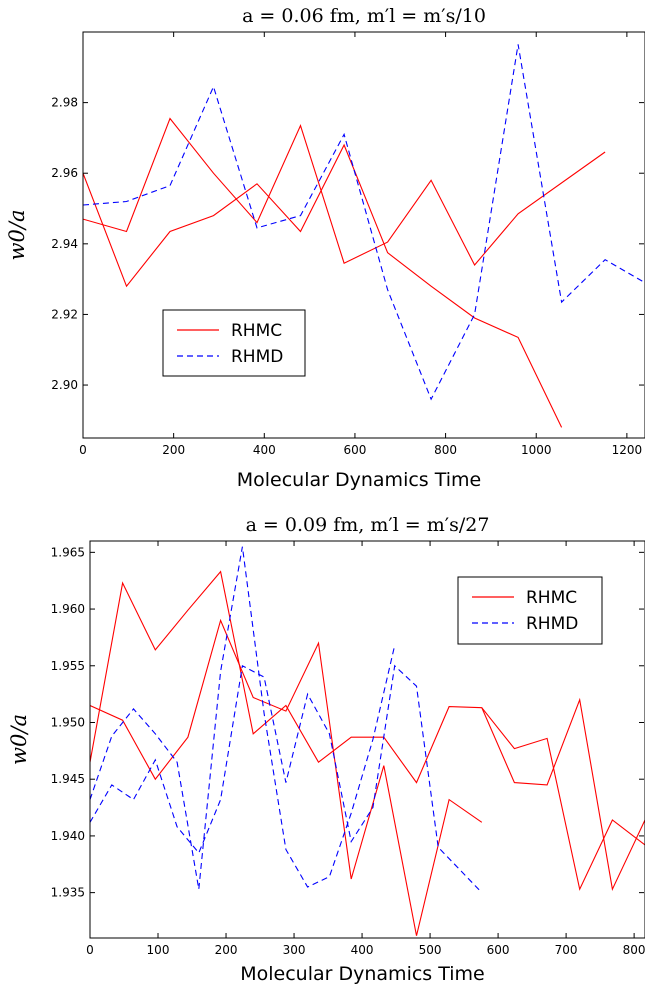 Image resolution: width=645 pixels, height=986 pixels. I want to click on y-tick-label: 2.90, so click(64, 385).